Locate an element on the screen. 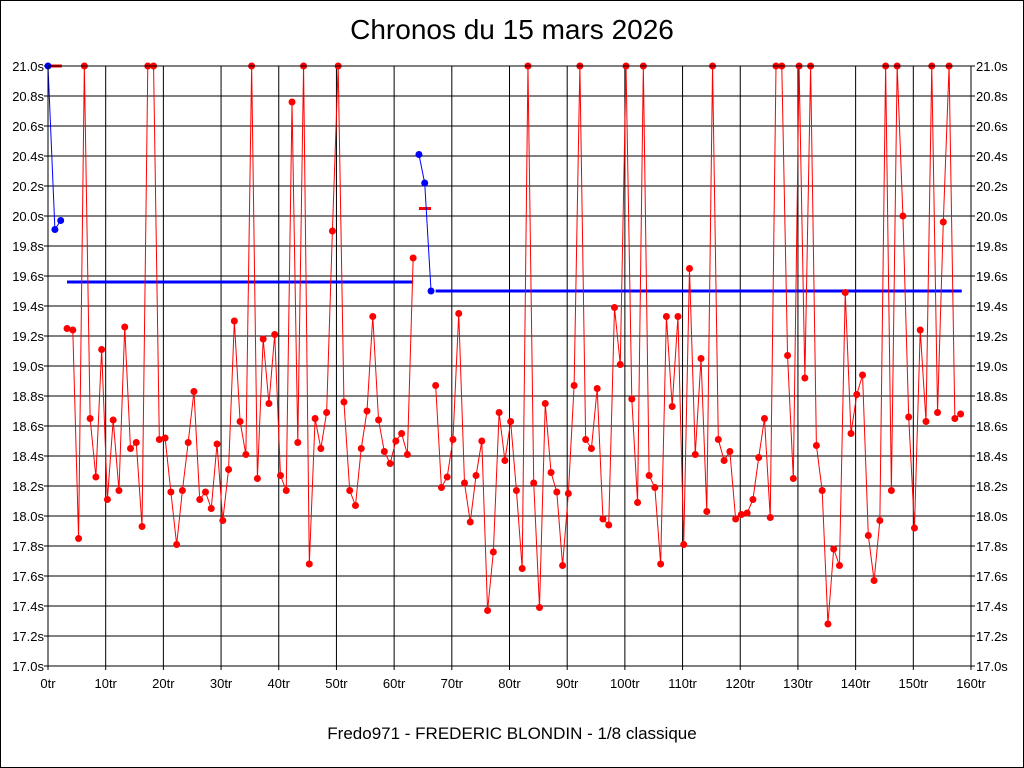 Image resolution: width=1024 pixels, height=768 pixels. x-tick-label: 20tr is located at coordinates (163, 683).